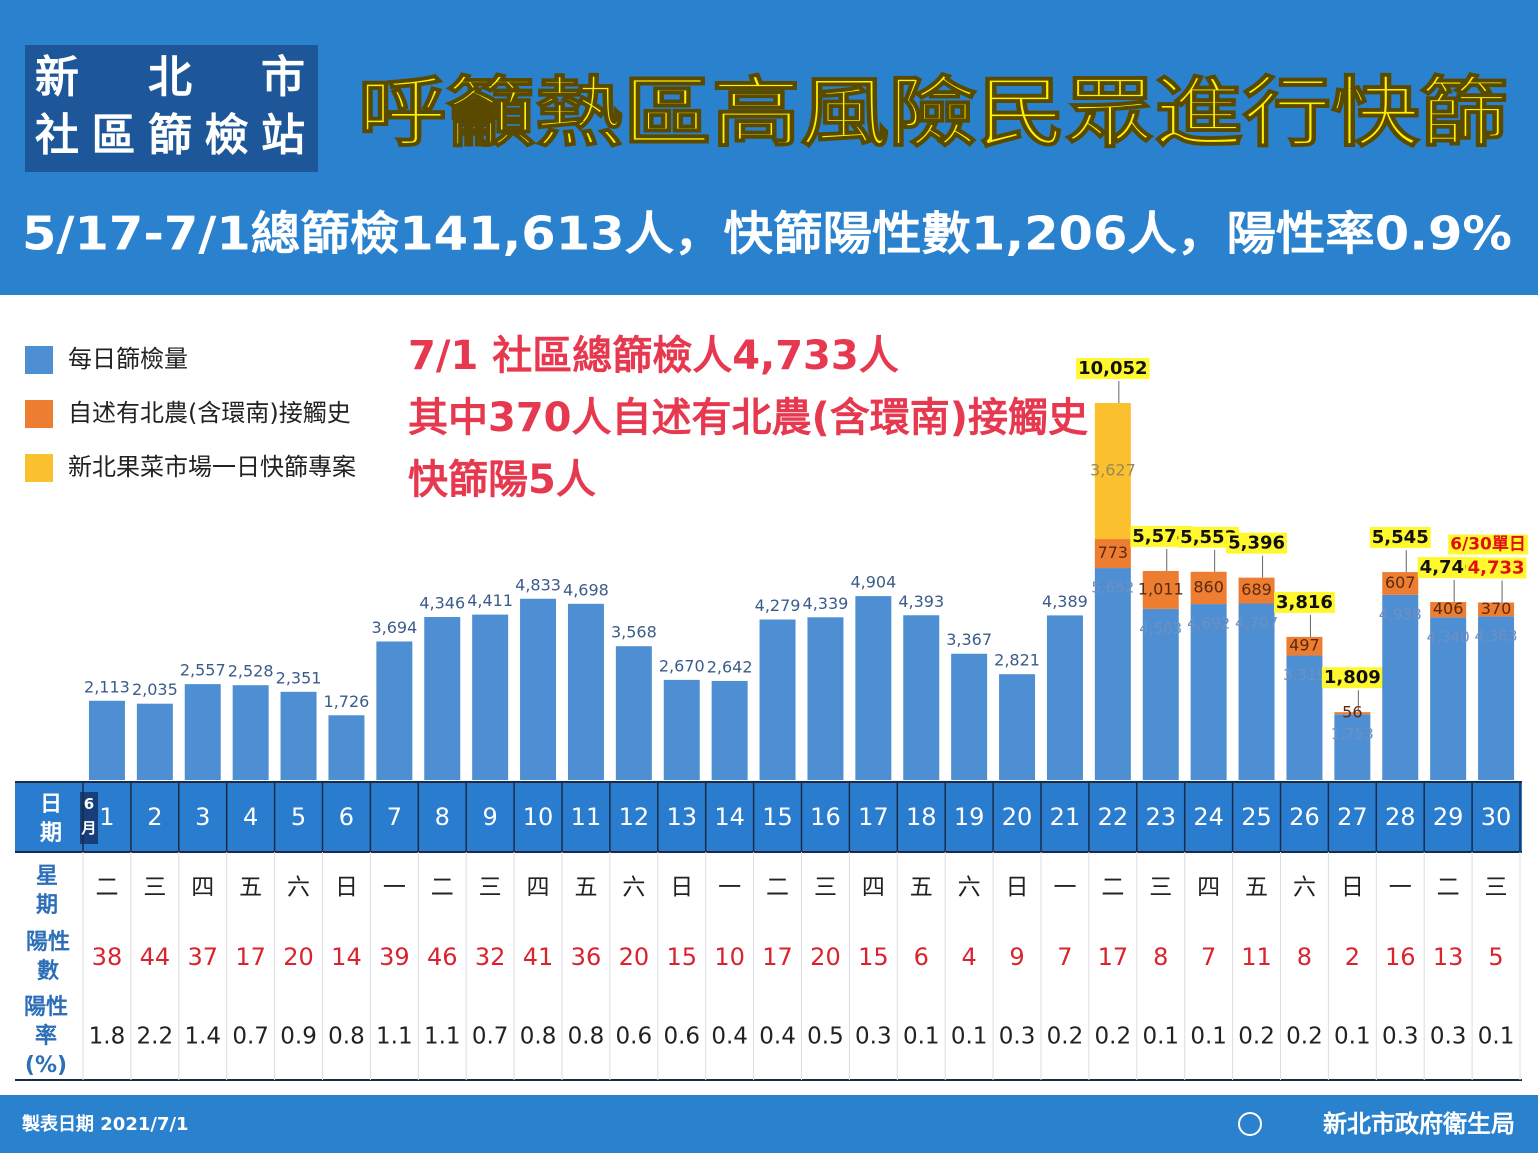 Image resolution: width=1538 pixels, height=1153 pixels. What do you see at coordinates (106, 817) in the screenshot?
I see `date-label: 1` at bounding box center [106, 817].